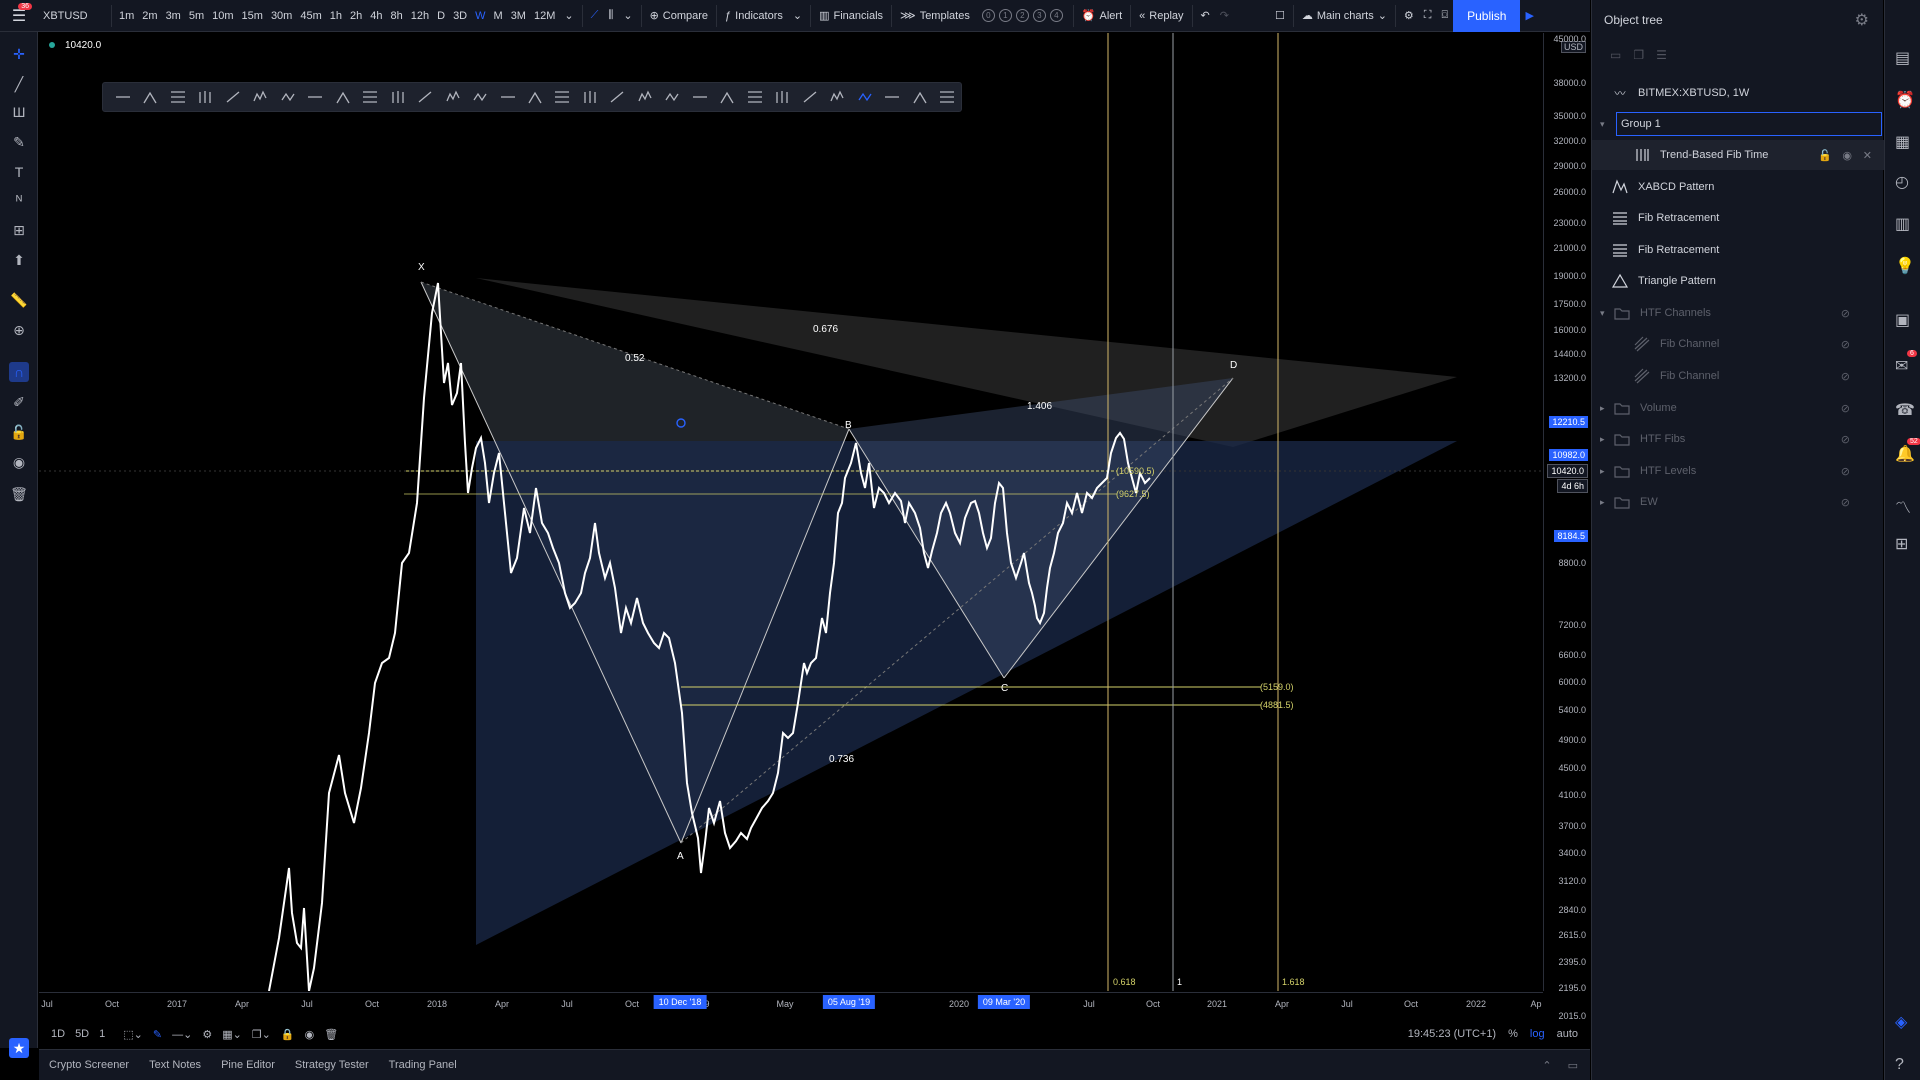  What do you see at coordinates (611, 15) in the screenshot?
I see `bar-chart-type-icon: ⫼` at bounding box center [611, 15].